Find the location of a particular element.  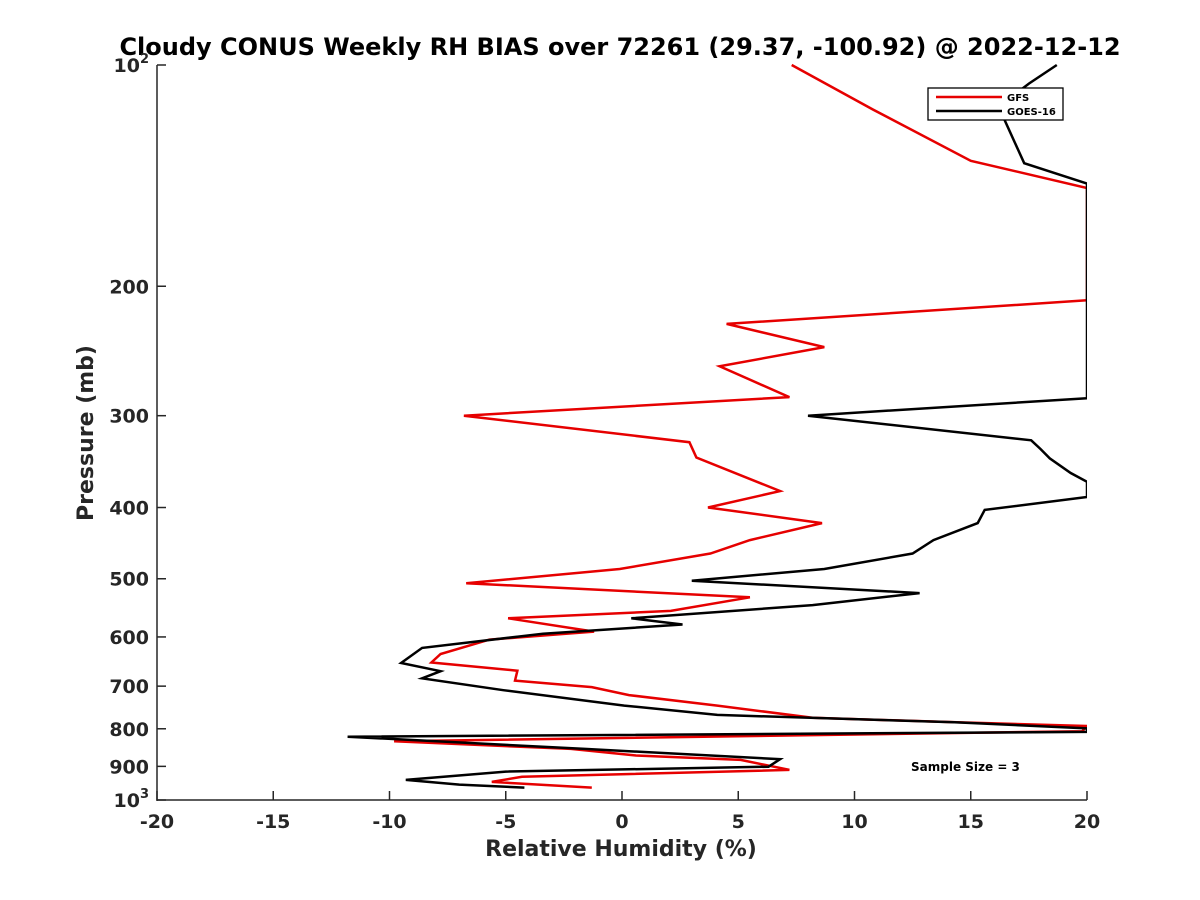

y-tick-label: 10² is located at coordinates (132, 64).